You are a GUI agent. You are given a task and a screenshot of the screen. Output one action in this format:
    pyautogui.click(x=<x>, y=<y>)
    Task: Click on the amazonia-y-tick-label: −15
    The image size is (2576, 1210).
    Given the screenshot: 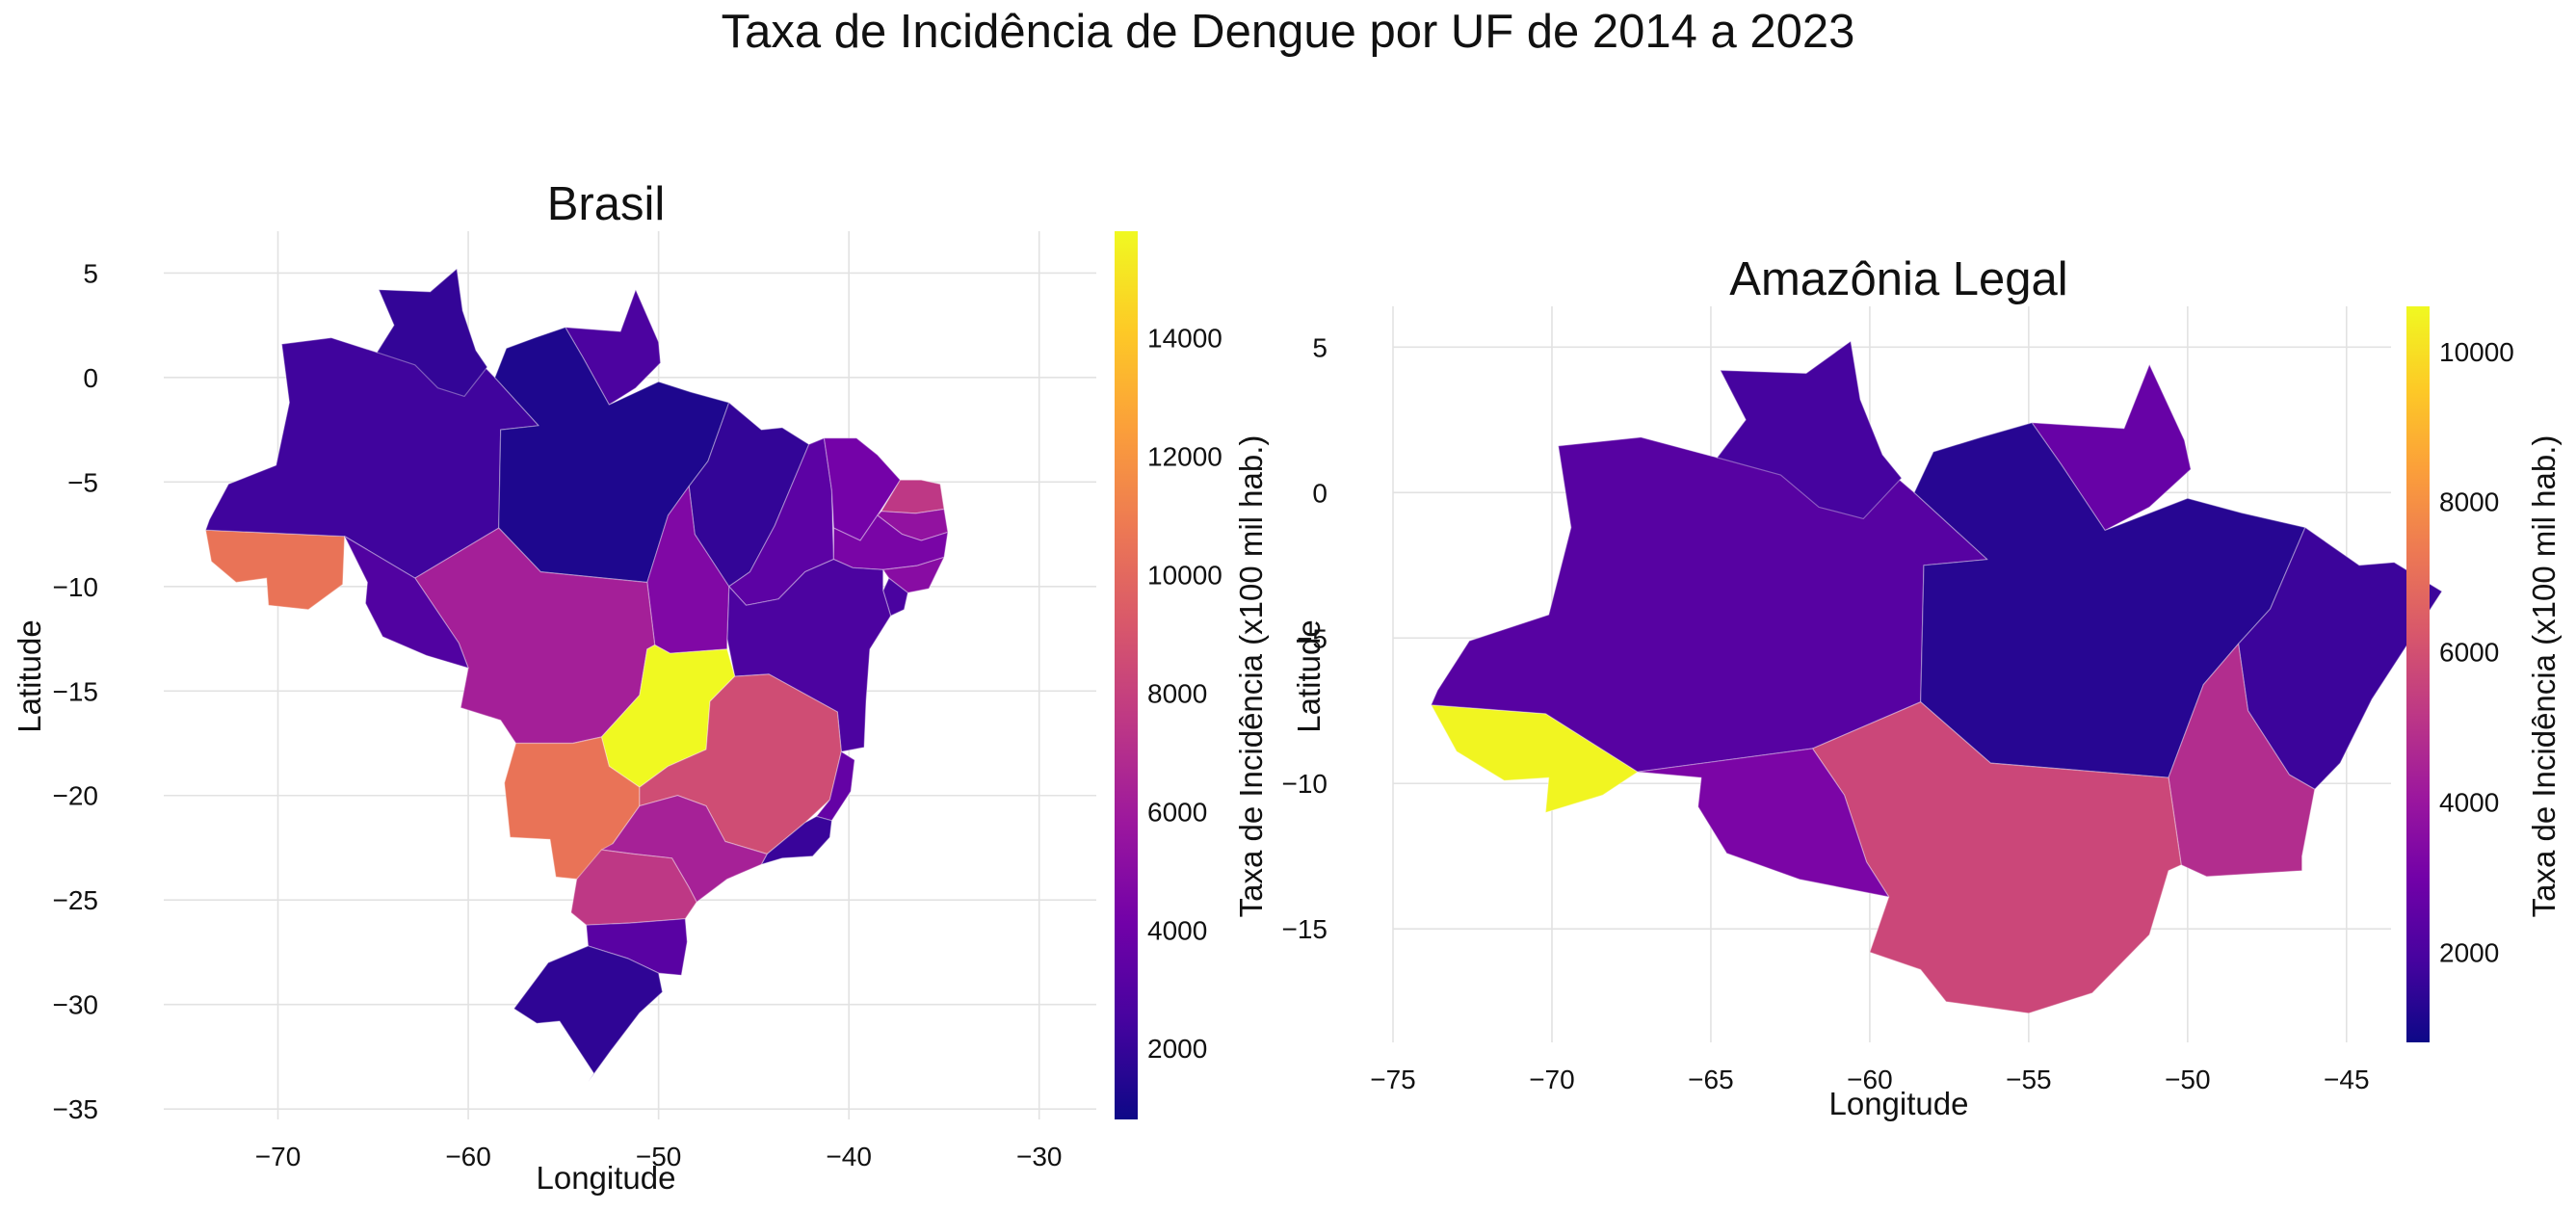 What is the action you would take?
    pyautogui.click(x=1305, y=929)
    